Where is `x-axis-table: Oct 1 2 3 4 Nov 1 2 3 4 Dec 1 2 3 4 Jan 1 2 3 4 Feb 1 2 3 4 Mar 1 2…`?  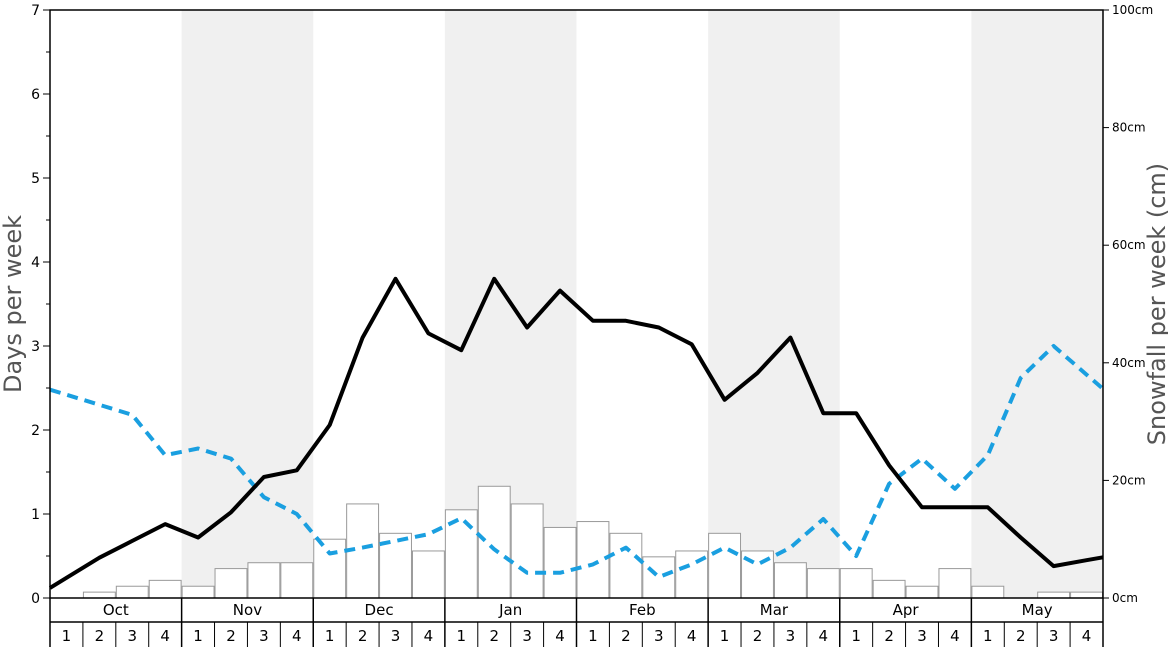 x-axis-table: Oct 1 2 3 4 Nov 1 2 3 4 Dec 1 2 3 4 Jan 1 2 3 4 Feb 1 2 3 4 Mar 1 2… is located at coordinates (576, 622).